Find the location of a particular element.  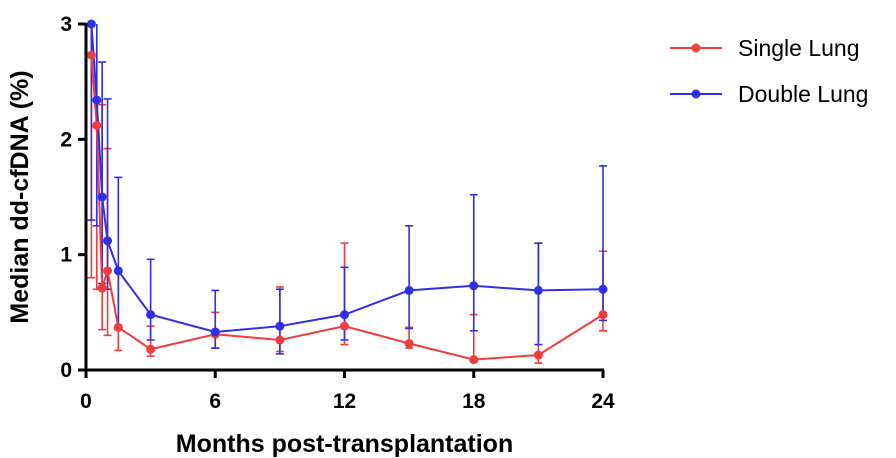

x-tick-label: 24 is located at coordinates (603, 401).